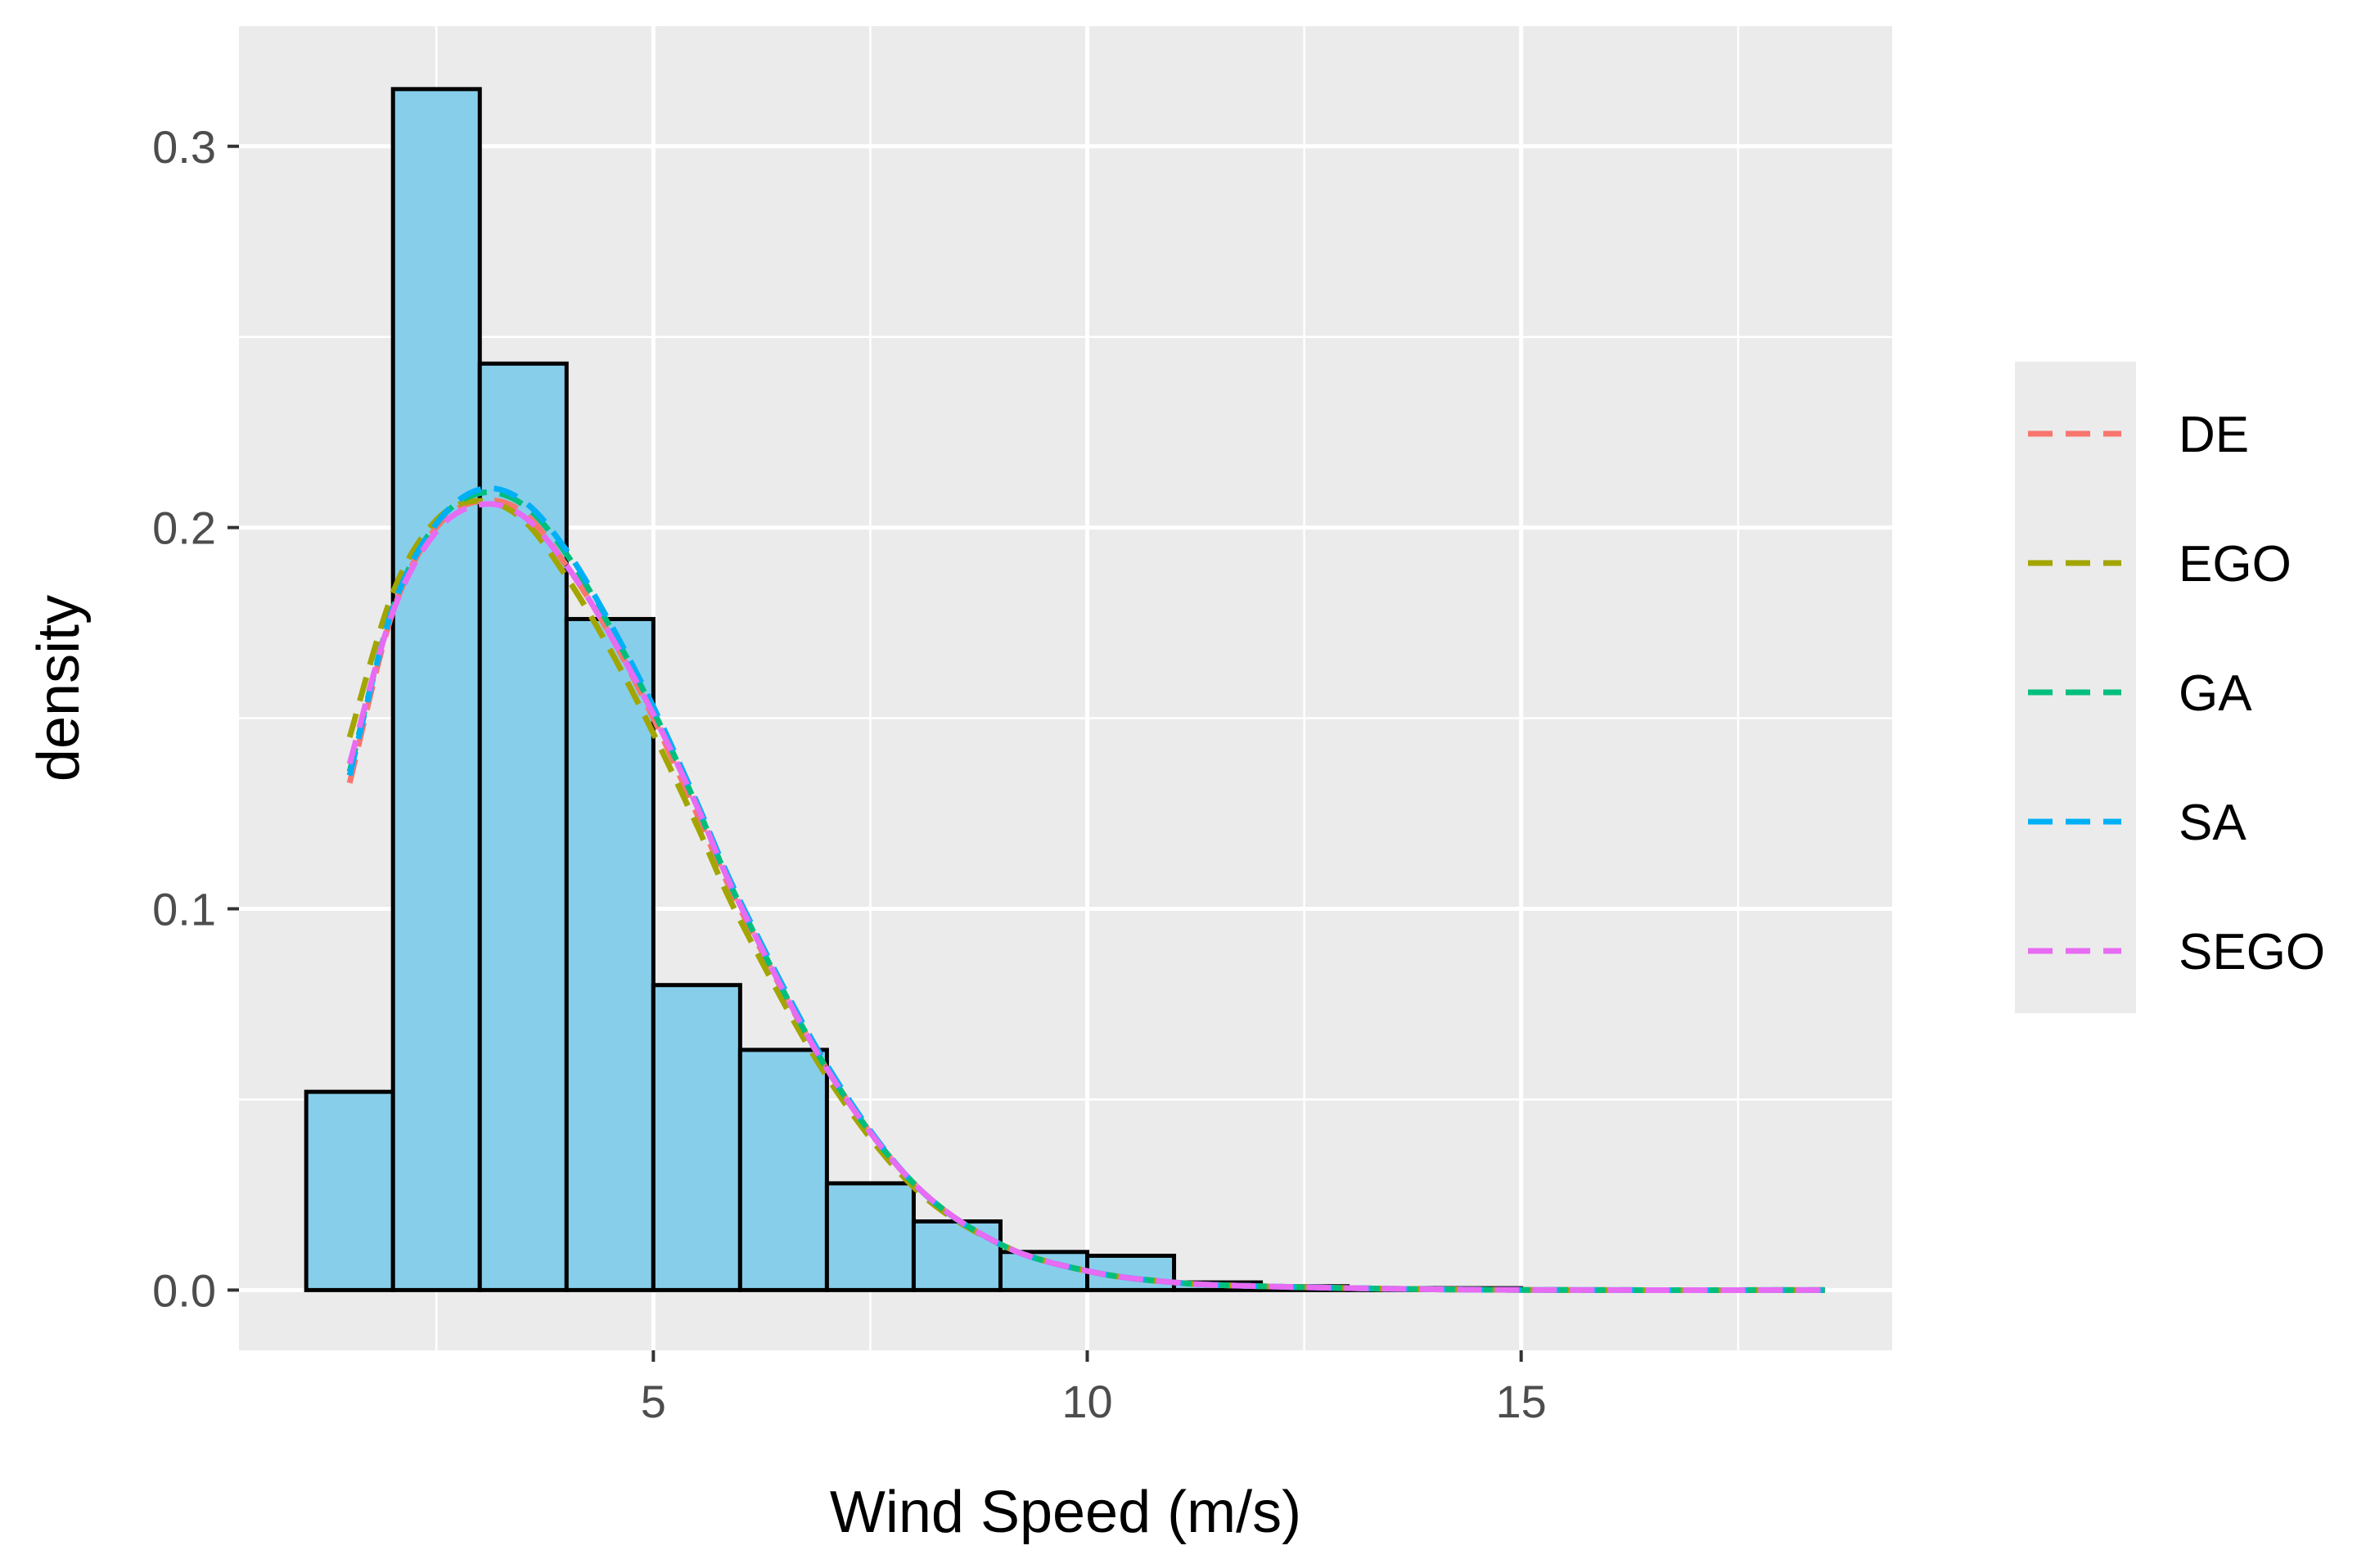 Image resolution: width=2375 pixels, height=1568 pixels. I want to click on x-tick-label: 5, so click(654, 1401).